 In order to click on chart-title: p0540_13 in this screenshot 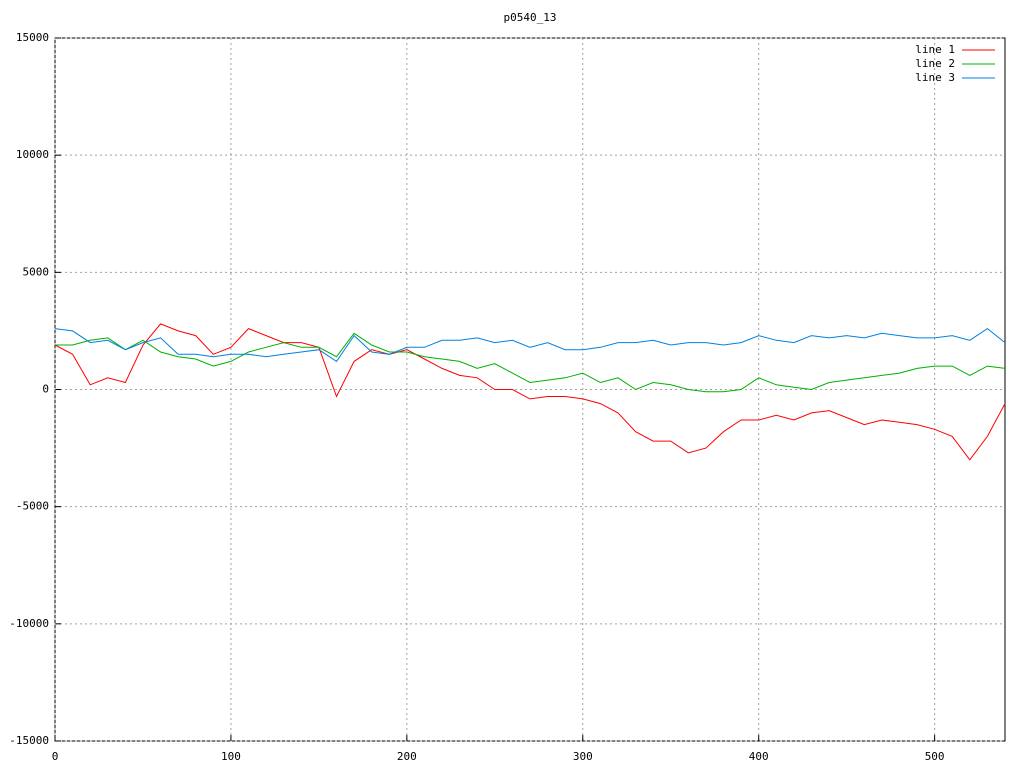, I will do `click(530, 17)`.